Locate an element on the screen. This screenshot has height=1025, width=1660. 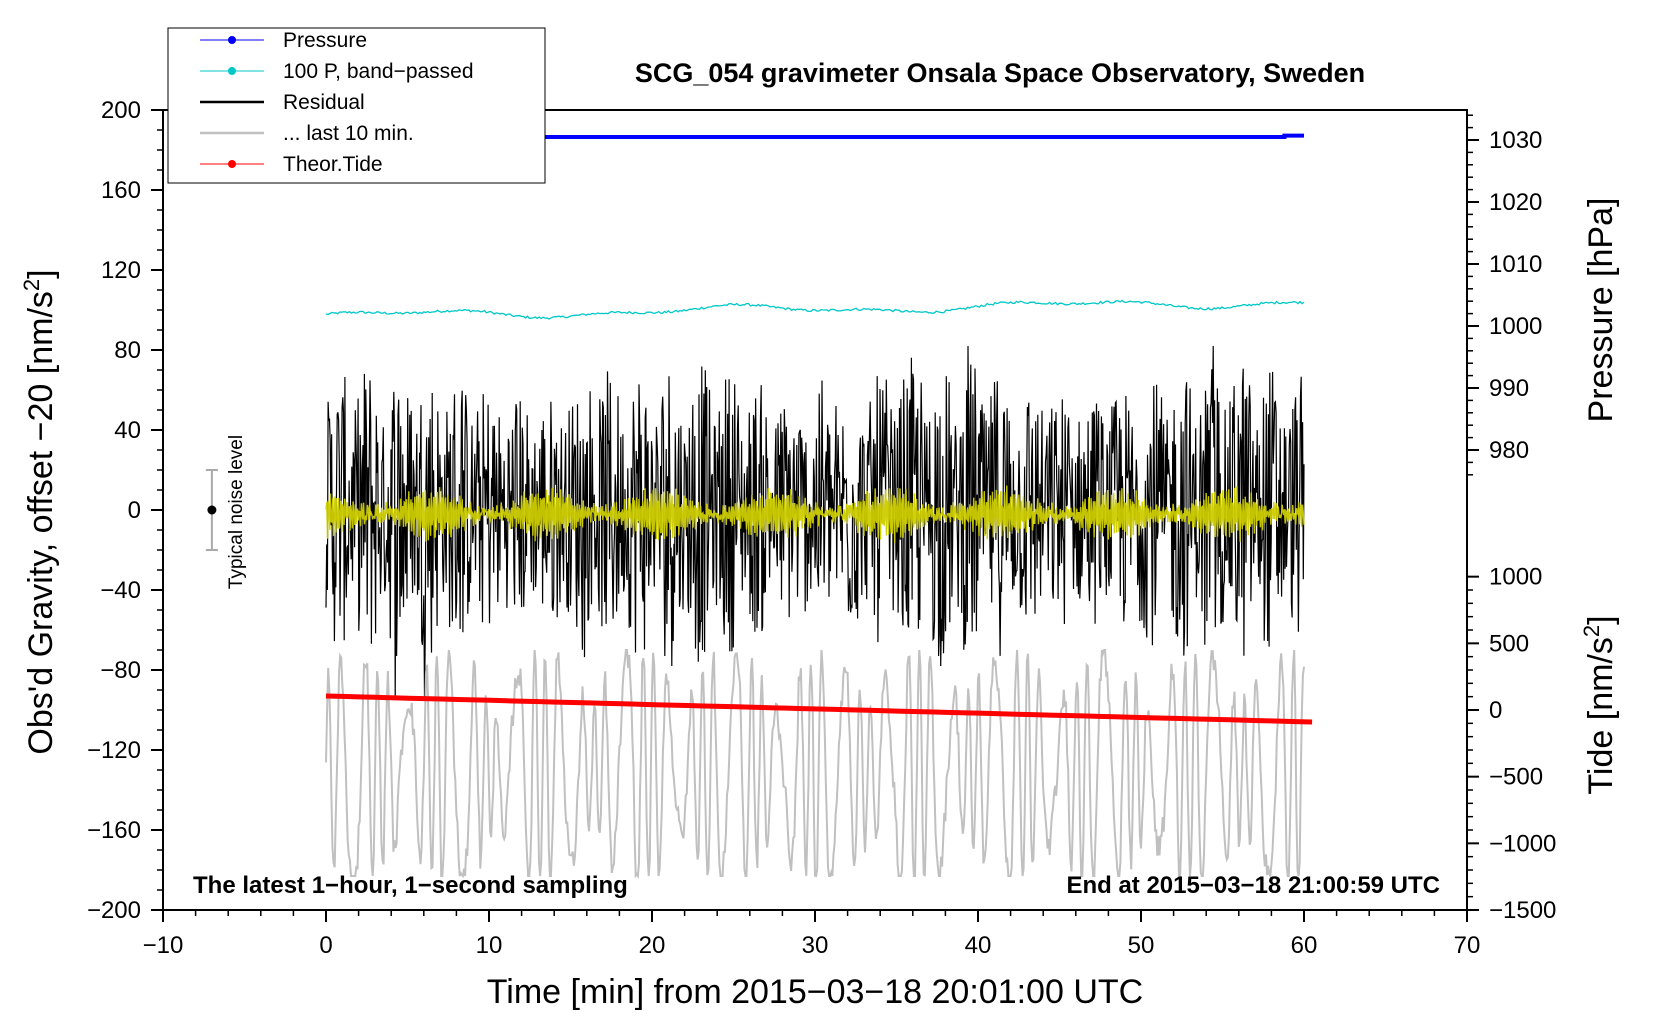
annotation-sampling: The latest 1−hour, 1−second sampling is located at coordinates (410, 885).